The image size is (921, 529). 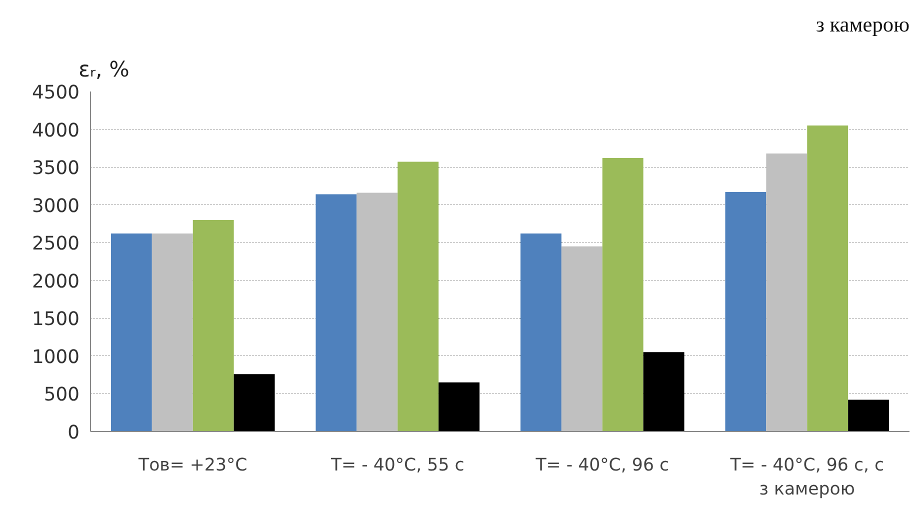 What do you see at coordinates (56, 281) in the screenshot?
I see `y-tick-label: 2000` at bounding box center [56, 281].